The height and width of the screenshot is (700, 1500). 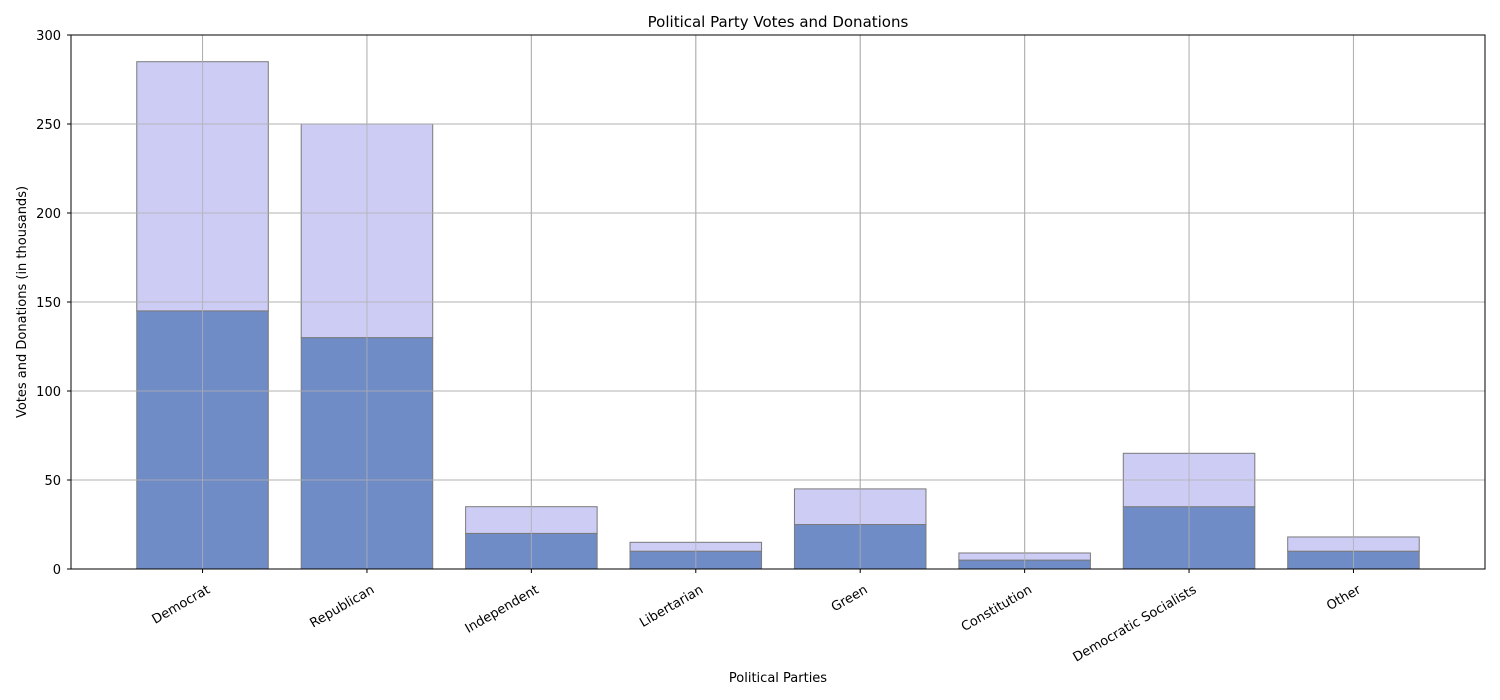 I want to click on y-tick-label: 250, so click(x=48, y=125).